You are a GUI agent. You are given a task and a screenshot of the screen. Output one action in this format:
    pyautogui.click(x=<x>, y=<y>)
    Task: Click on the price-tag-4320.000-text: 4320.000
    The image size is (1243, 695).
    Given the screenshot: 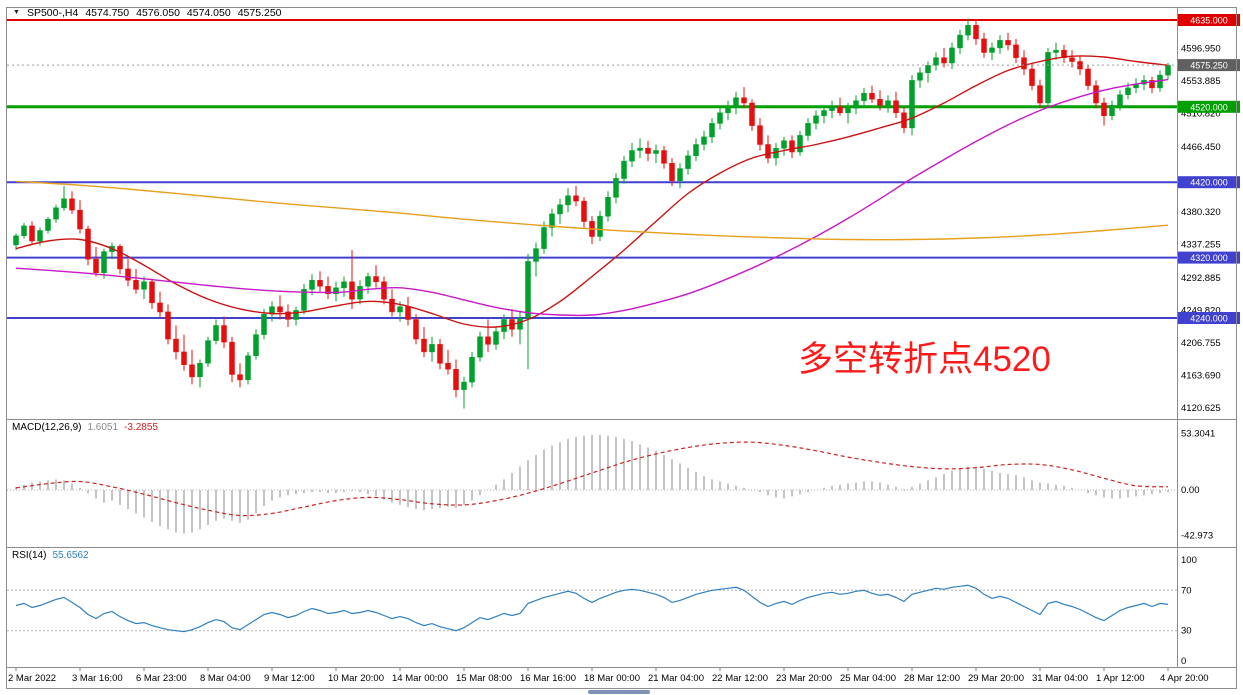 What is the action you would take?
    pyautogui.click(x=1209, y=258)
    